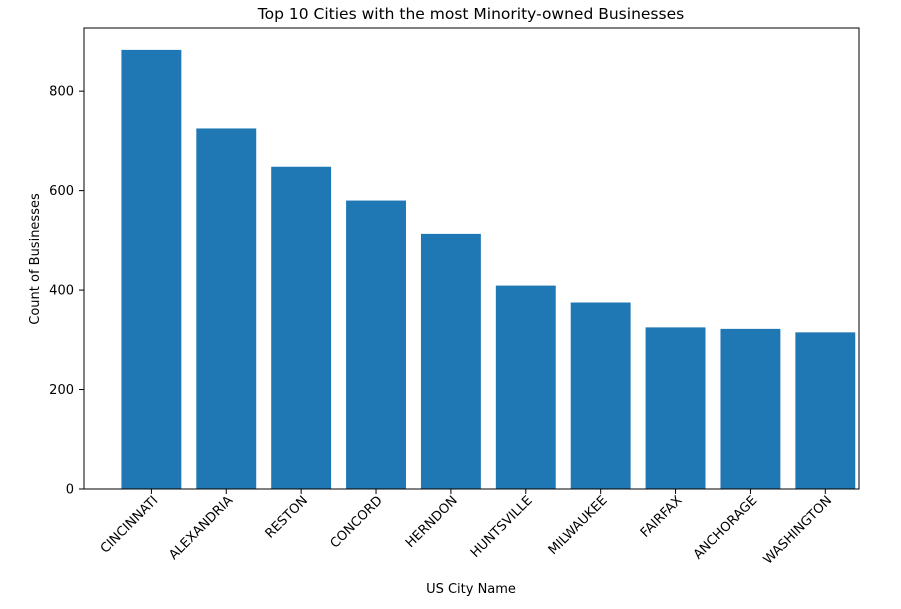 This screenshot has width=901, height=609. What do you see at coordinates (226, 308) in the screenshot?
I see `bar-alexandria` at bounding box center [226, 308].